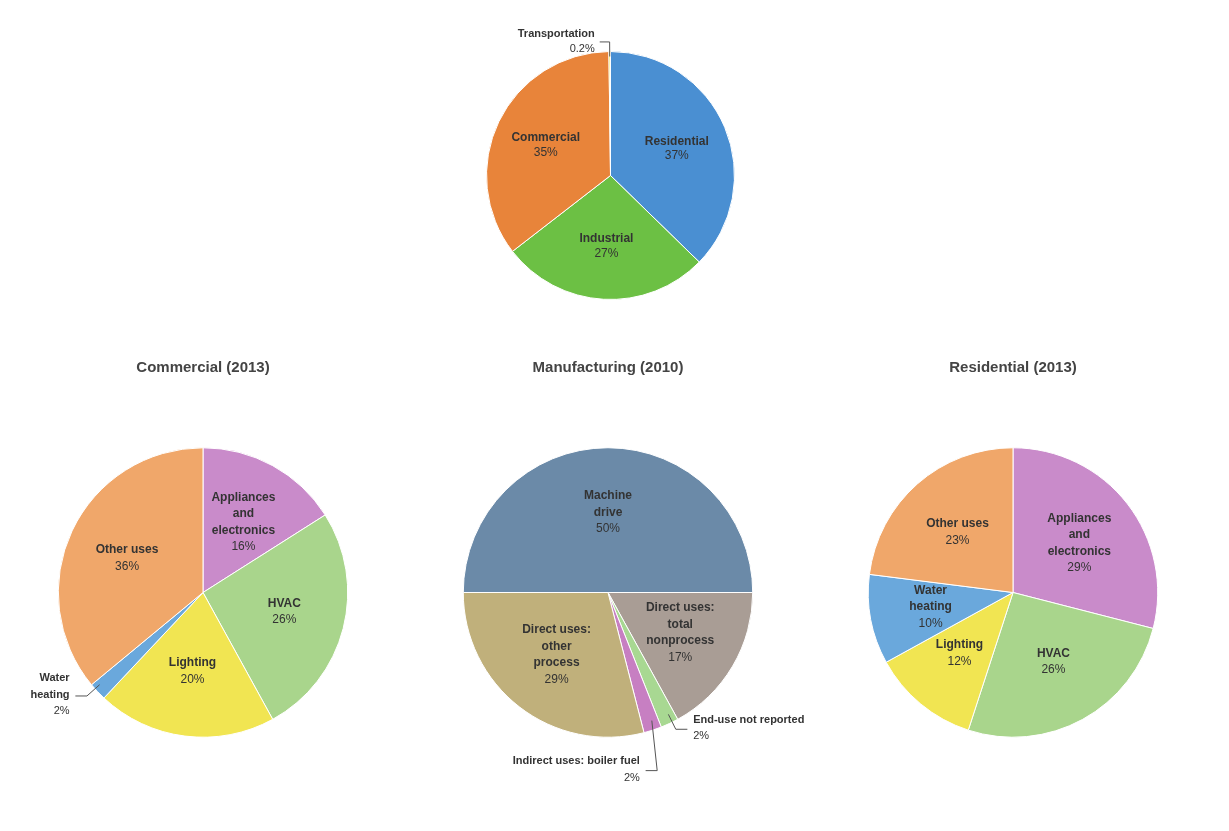 The width and height of the screenshot is (1229, 831). Describe the element at coordinates (606, 252) in the screenshot. I see `data-label: 27%` at that location.